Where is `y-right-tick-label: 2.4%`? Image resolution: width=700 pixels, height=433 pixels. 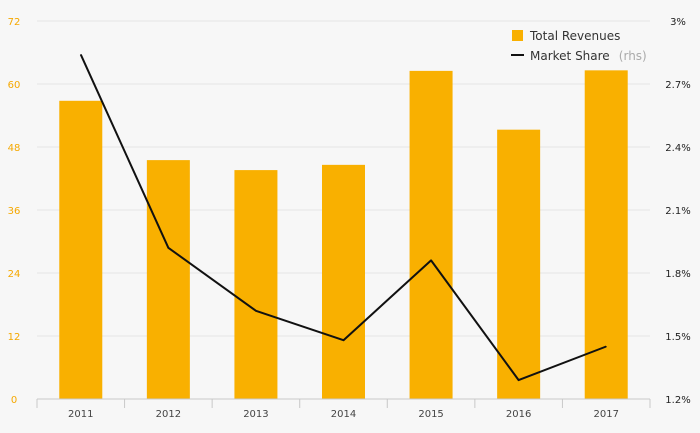
y-right-tick-label: 2.4% is located at coordinates (677, 148).